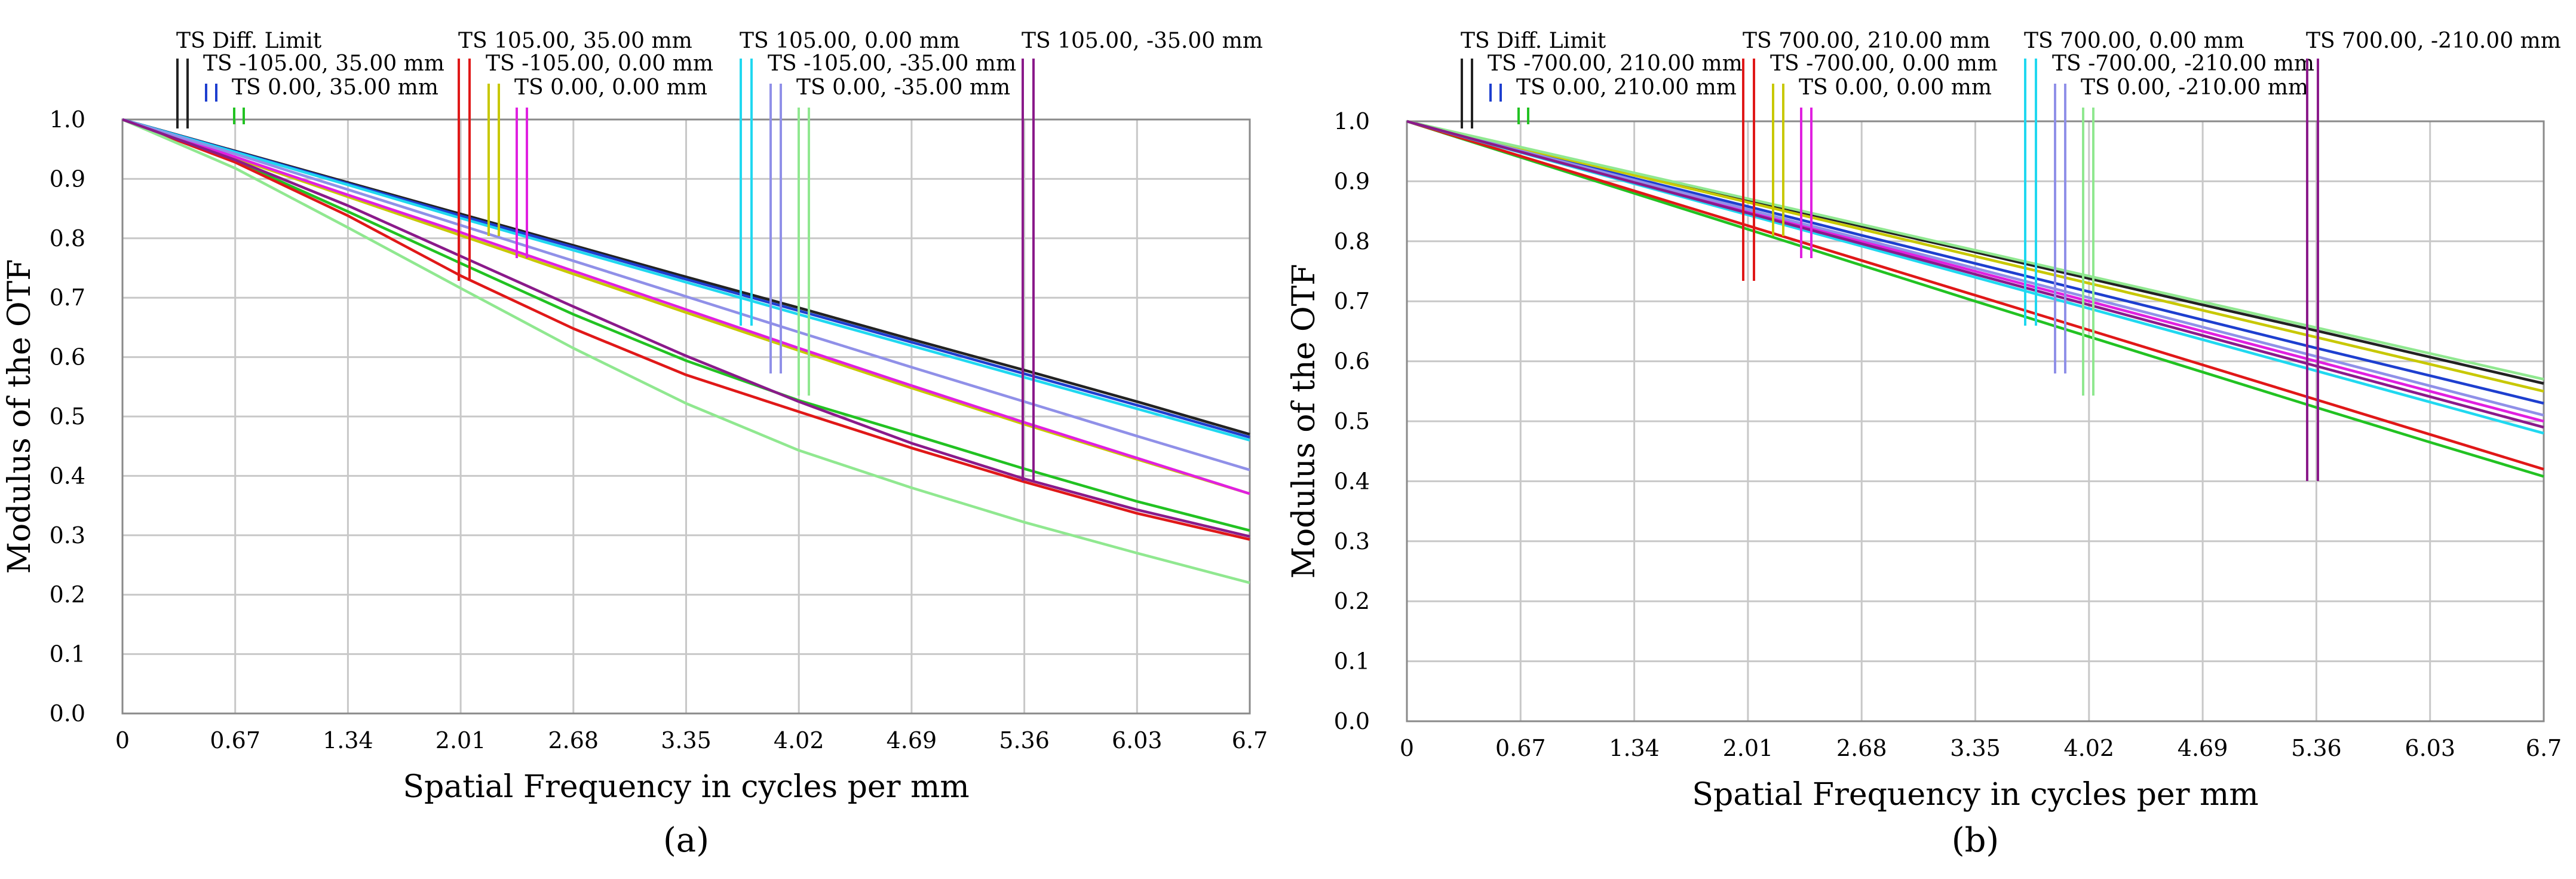 This screenshot has height=879, width=2576. What do you see at coordinates (1867, 41) in the screenshot?
I see `legend-label: TS 700.00, 210.00 mm` at bounding box center [1867, 41].